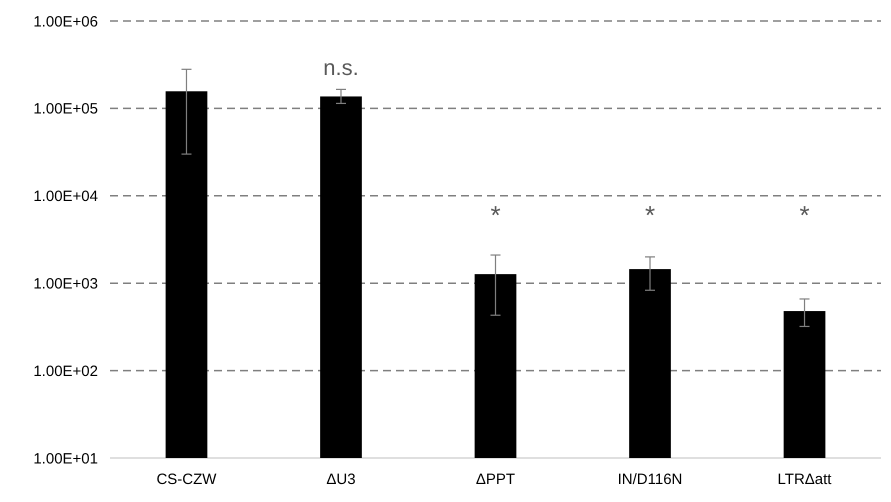 The image size is (891, 502). Describe the element at coordinates (341, 479) in the screenshot. I see `x-tick-label: ΔU3` at that location.